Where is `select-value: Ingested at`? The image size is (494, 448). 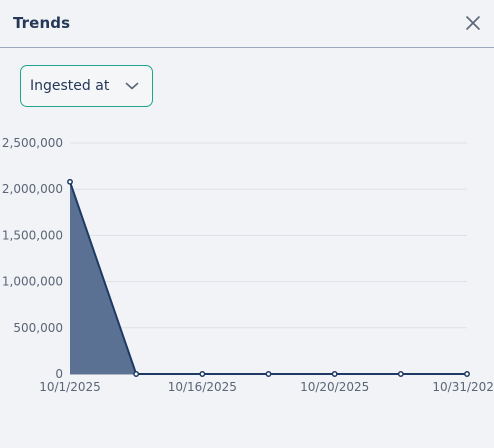 select-value: Ingested at is located at coordinates (70, 86).